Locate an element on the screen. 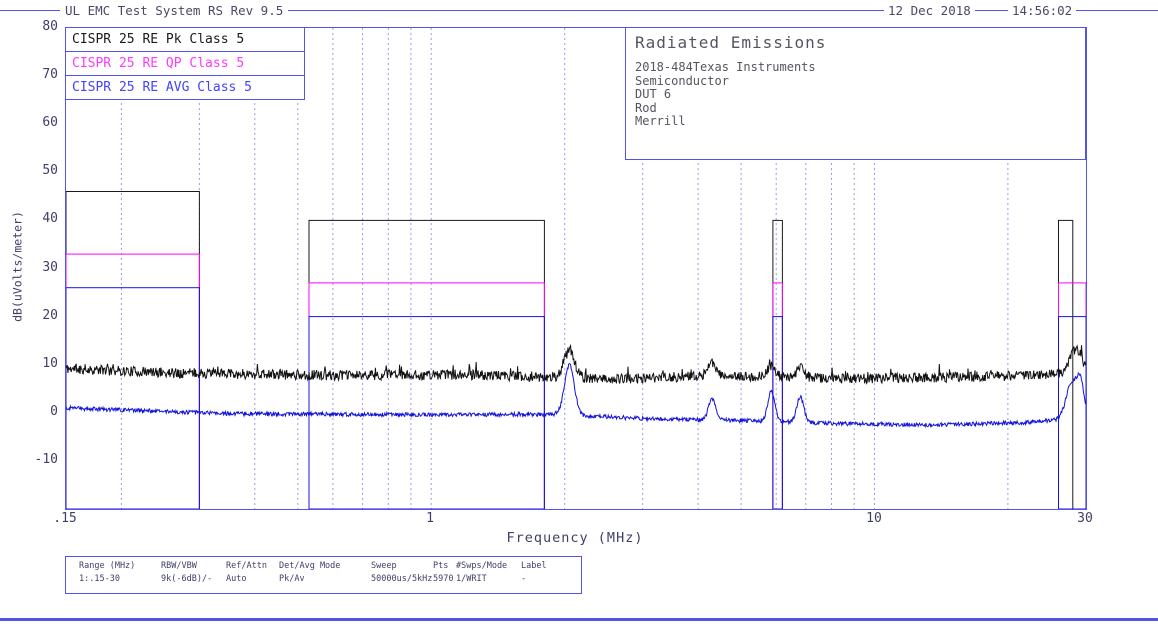 This screenshot has width=1158, height=625. settings-value-cell: 1/WRIT is located at coordinates (471, 579).